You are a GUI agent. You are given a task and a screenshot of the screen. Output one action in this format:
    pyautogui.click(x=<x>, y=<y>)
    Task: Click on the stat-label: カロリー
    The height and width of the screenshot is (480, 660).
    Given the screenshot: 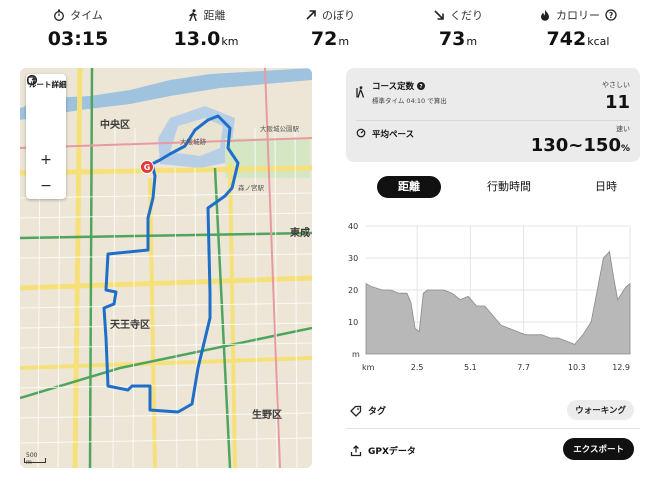 What is the action you would take?
    pyautogui.click(x=578, y=15)
    